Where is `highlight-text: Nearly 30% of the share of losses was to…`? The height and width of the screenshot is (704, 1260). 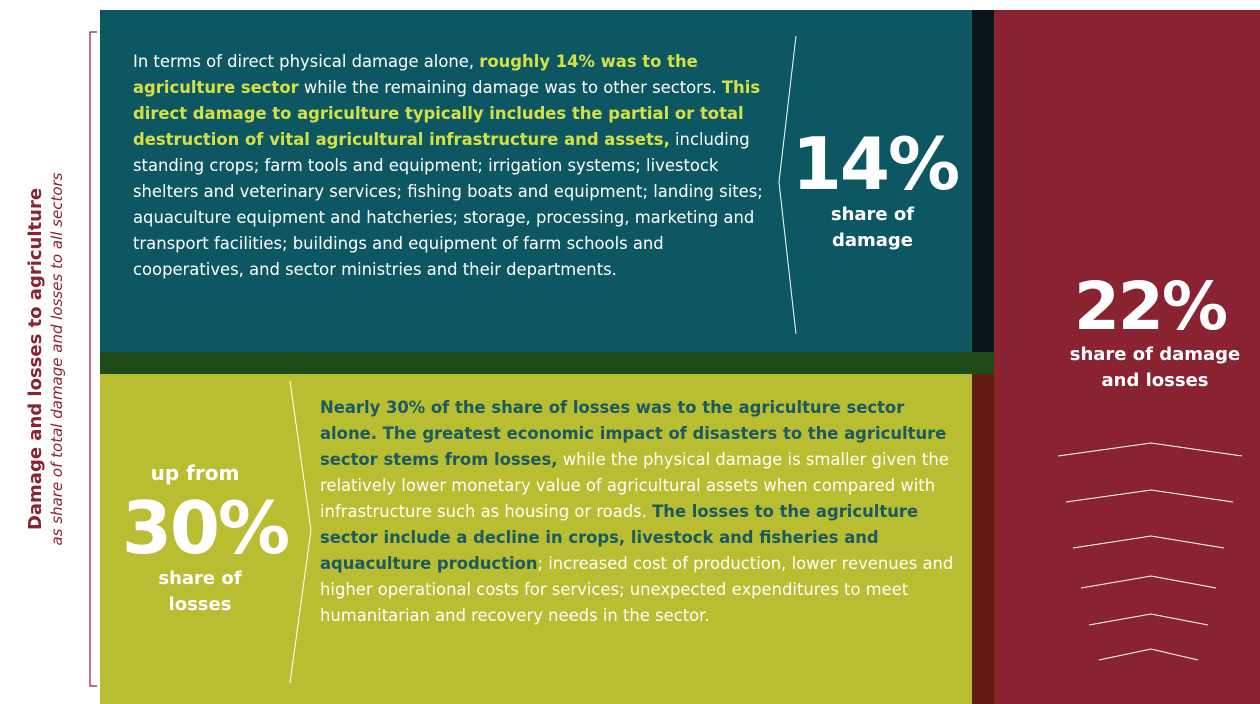 highlight-text: Nearly 30% of the share of losses was to… is located at coordinates (633, 433).